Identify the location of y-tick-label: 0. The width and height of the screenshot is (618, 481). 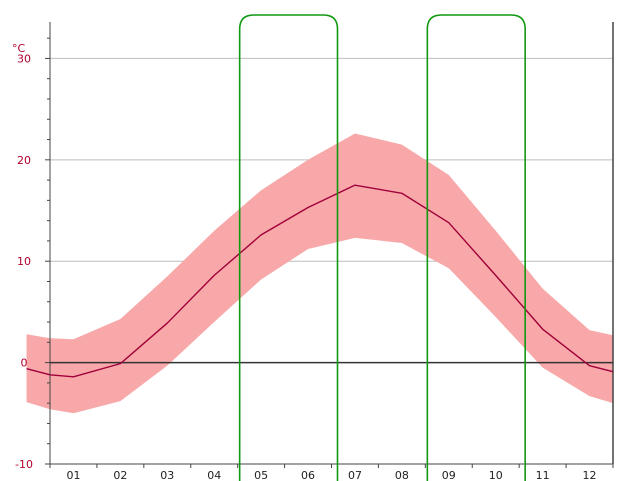
(24, 363).